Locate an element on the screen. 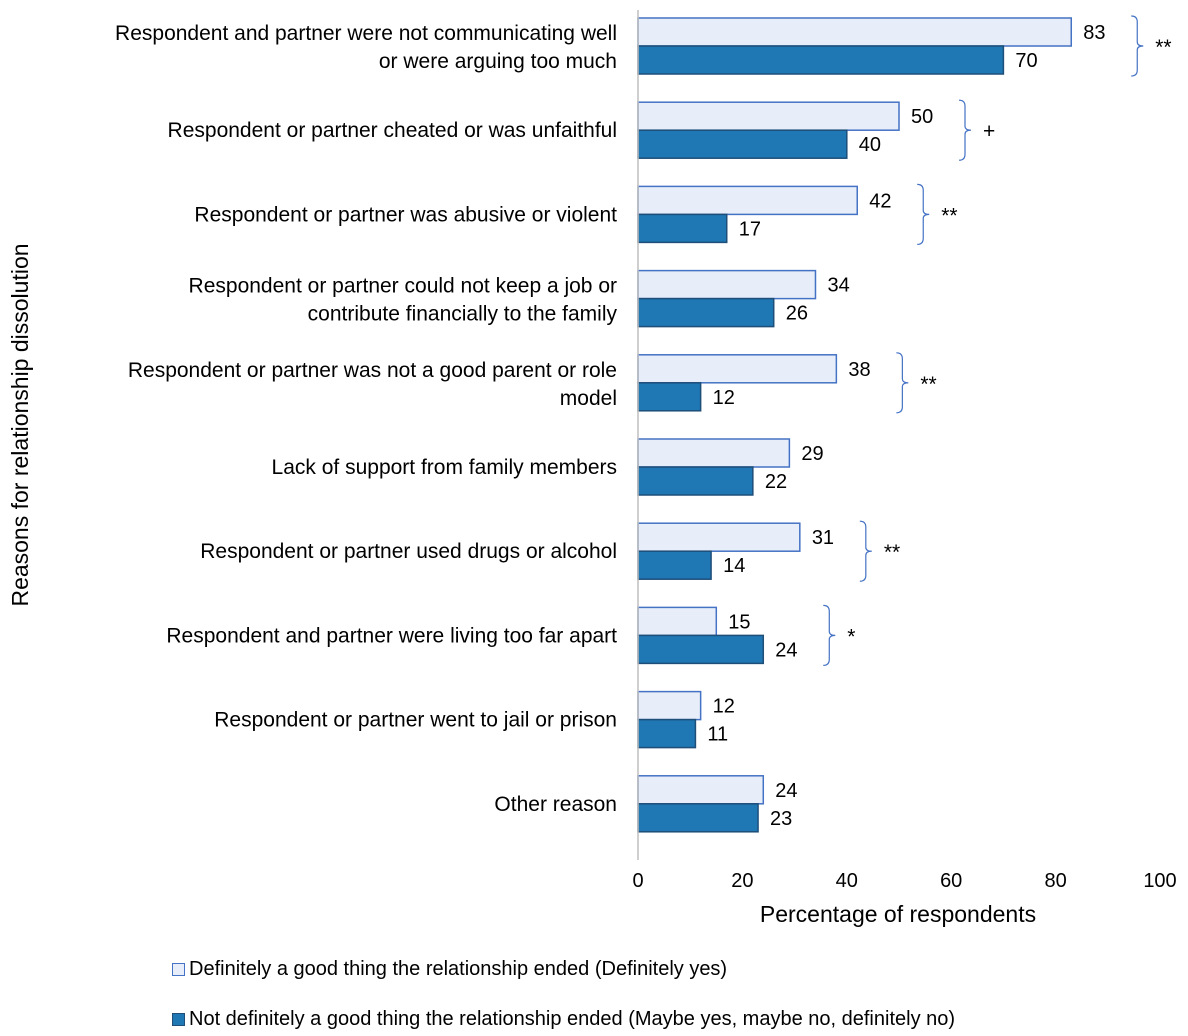  data-label: 31 is located at coordinates (823, 538).